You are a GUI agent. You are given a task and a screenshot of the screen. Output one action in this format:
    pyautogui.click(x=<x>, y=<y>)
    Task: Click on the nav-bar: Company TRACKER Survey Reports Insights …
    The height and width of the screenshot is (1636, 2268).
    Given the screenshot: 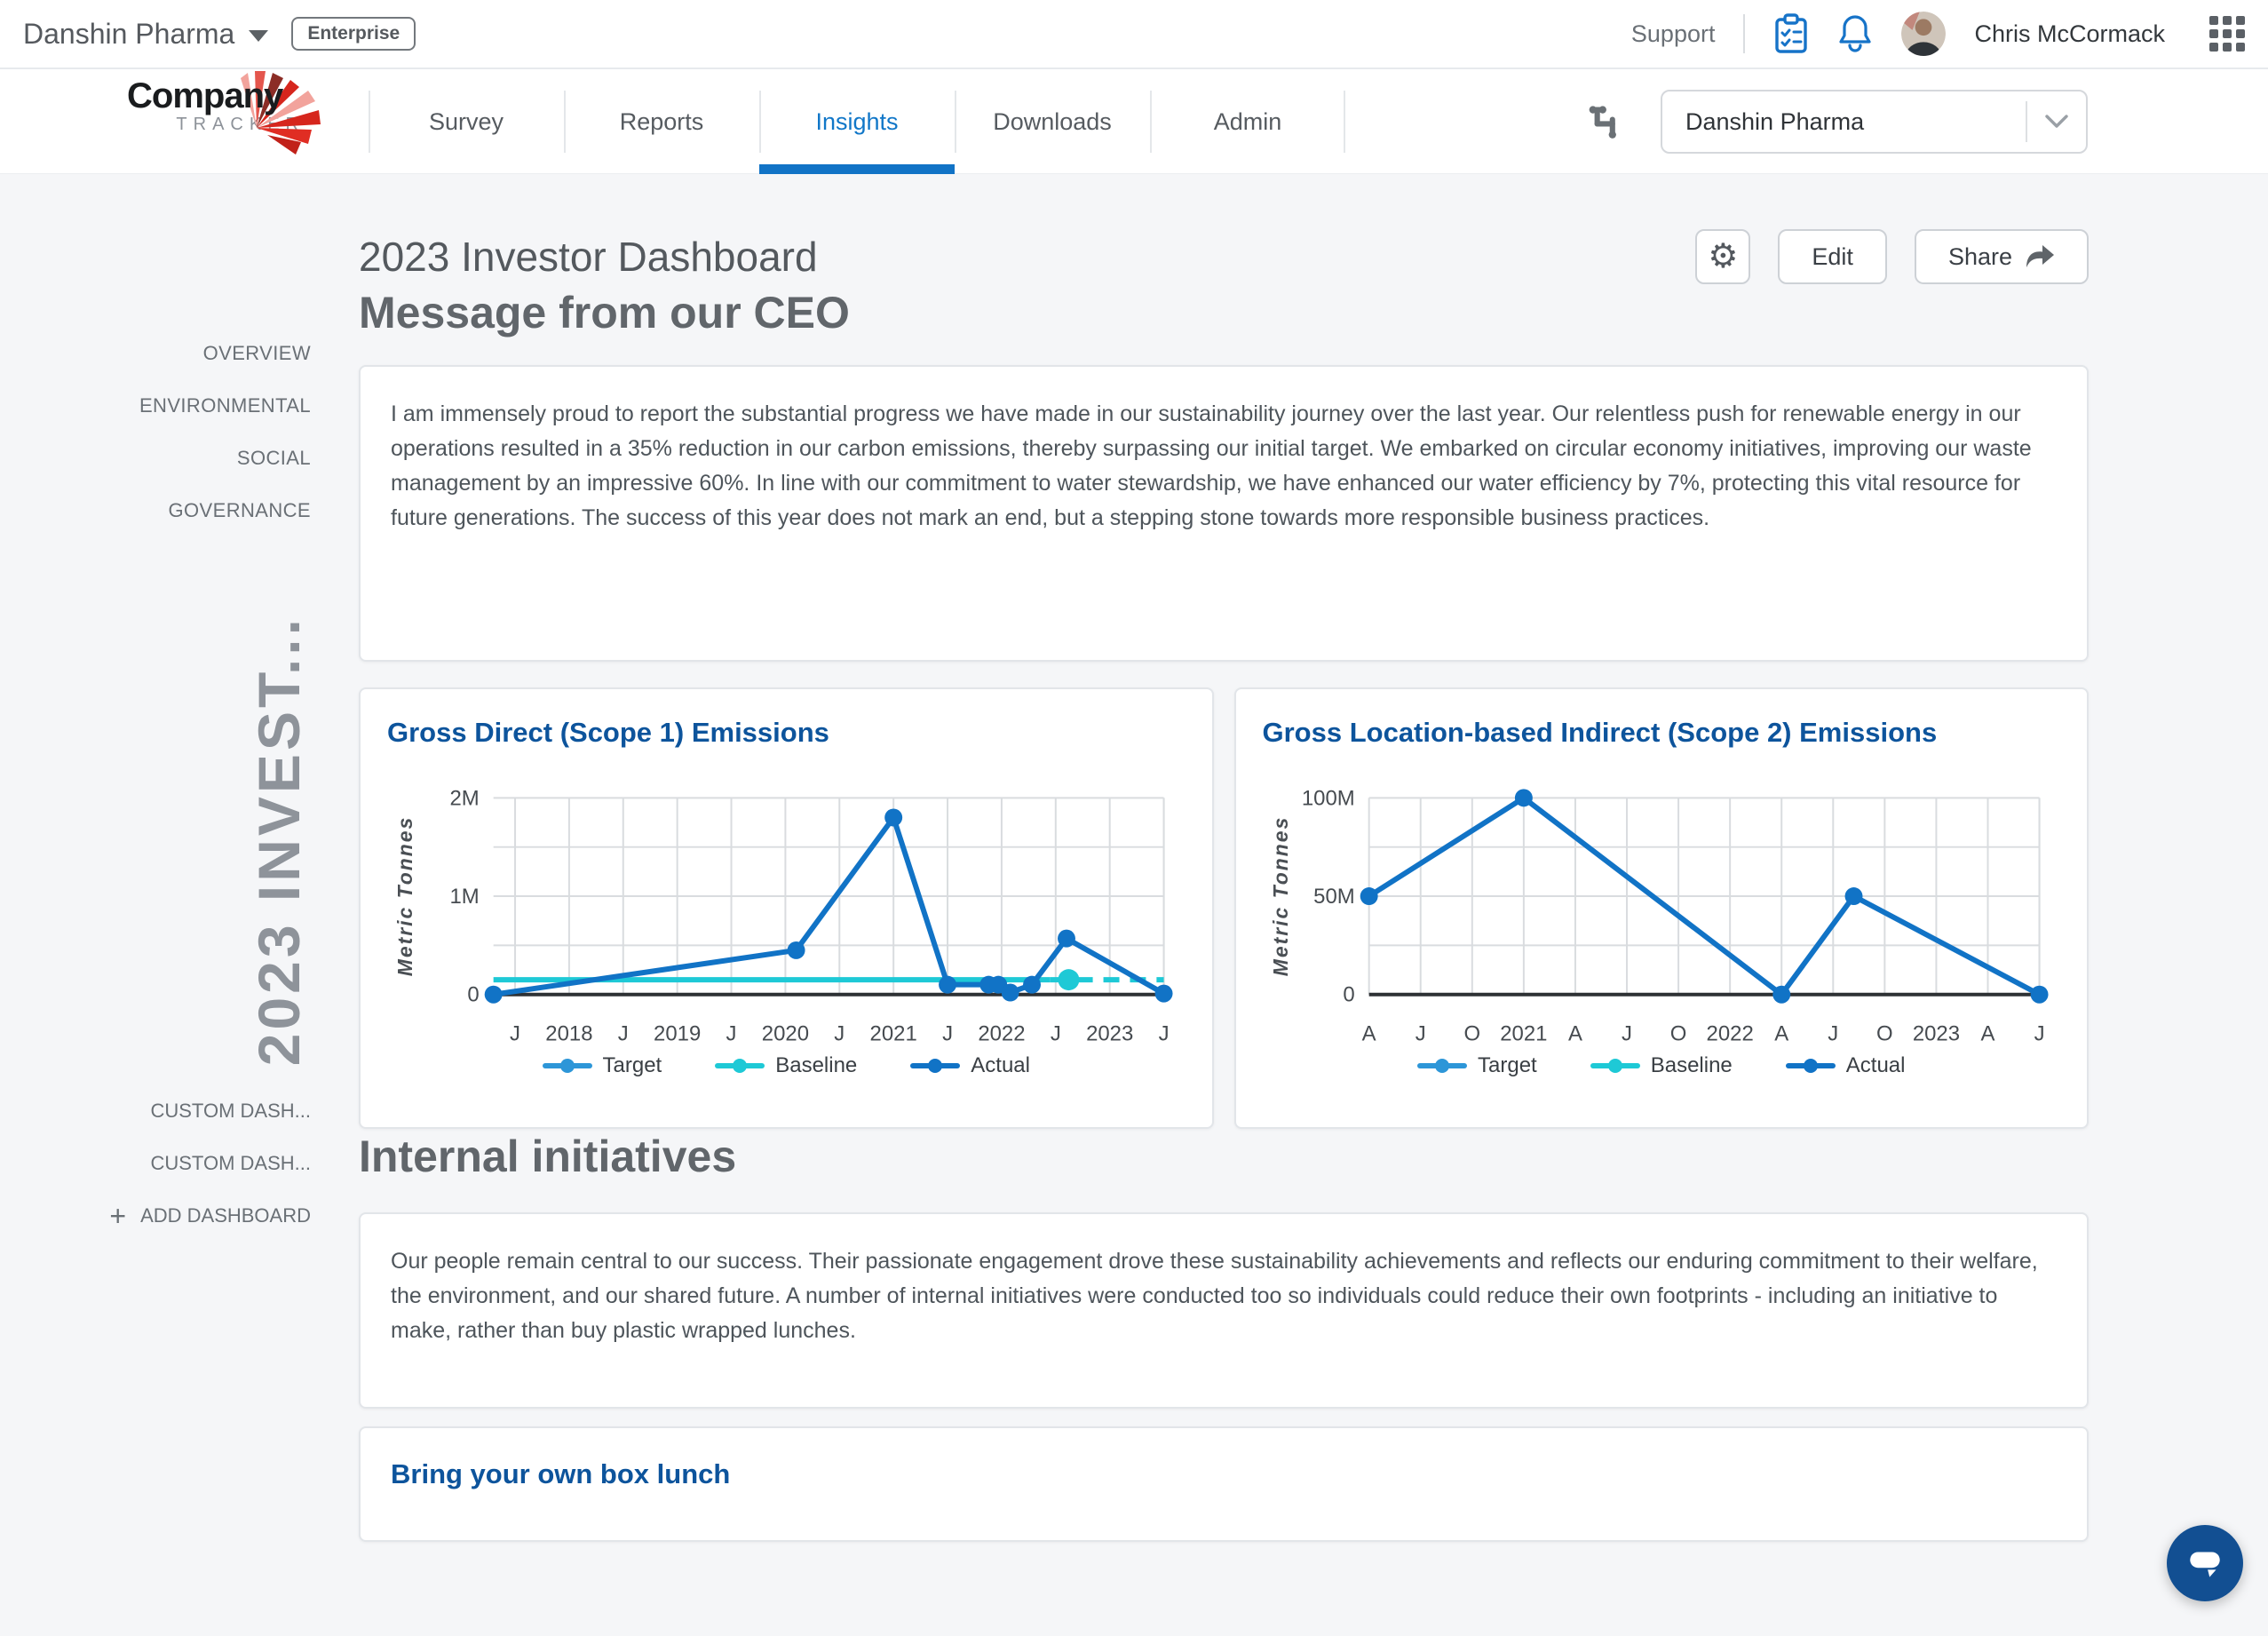 What is the action you would take?
    pyautogui.click(x=1134, y=121)
    